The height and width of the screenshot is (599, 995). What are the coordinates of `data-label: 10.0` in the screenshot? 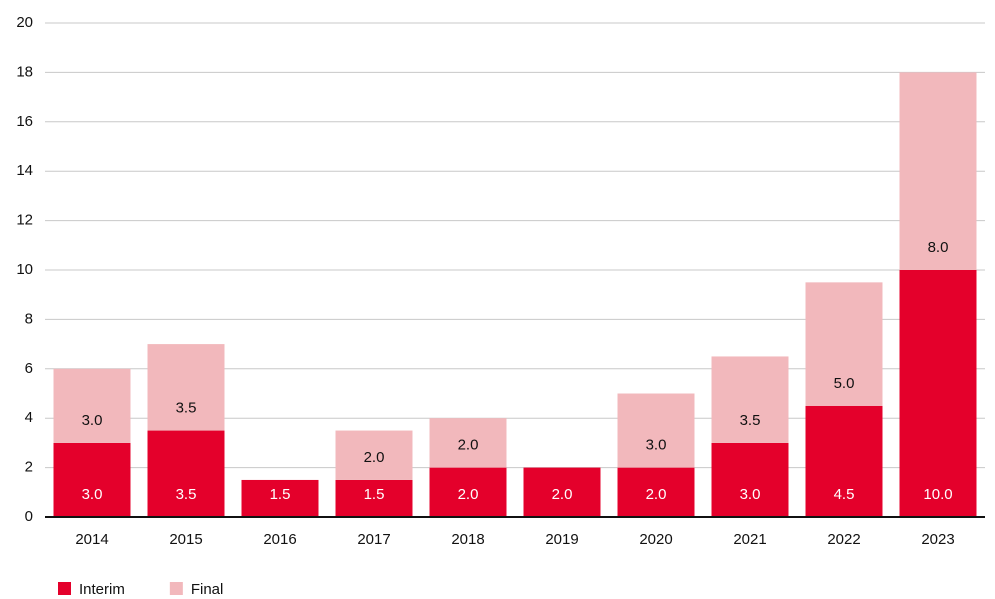 It's located at (937, 494).